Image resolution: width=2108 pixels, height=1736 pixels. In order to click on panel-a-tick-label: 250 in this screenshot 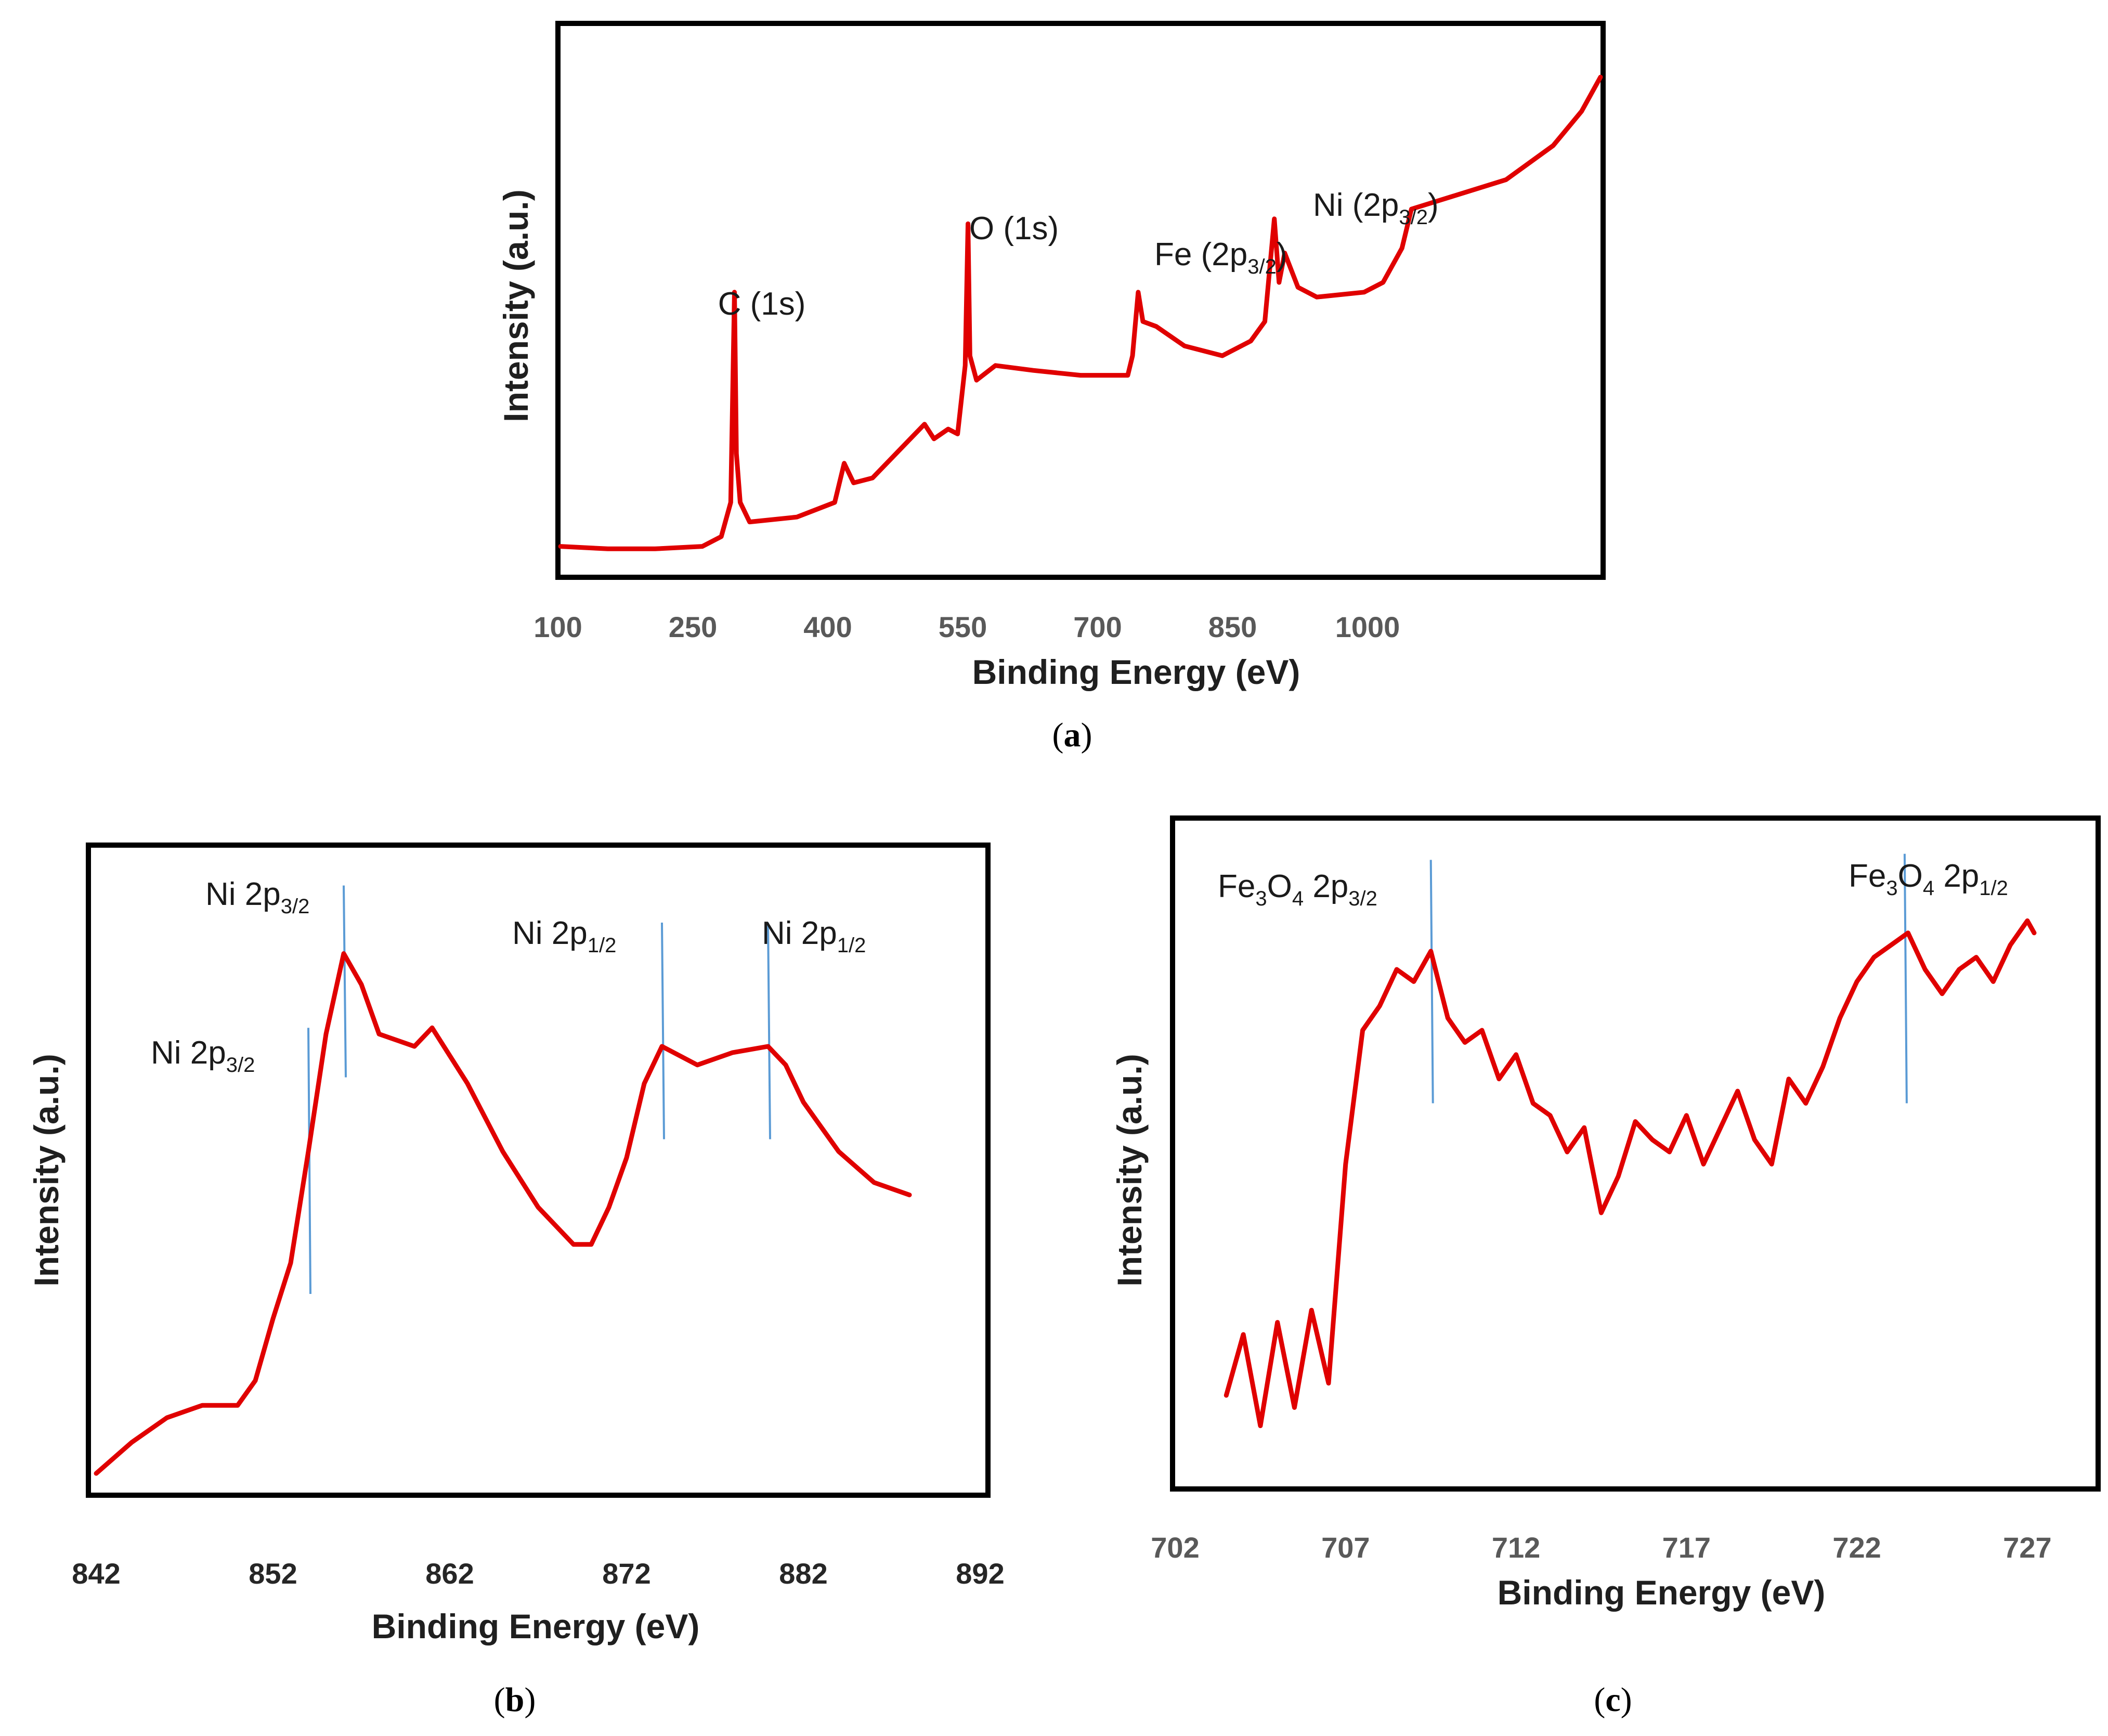, I will do `click(693, 627)`.